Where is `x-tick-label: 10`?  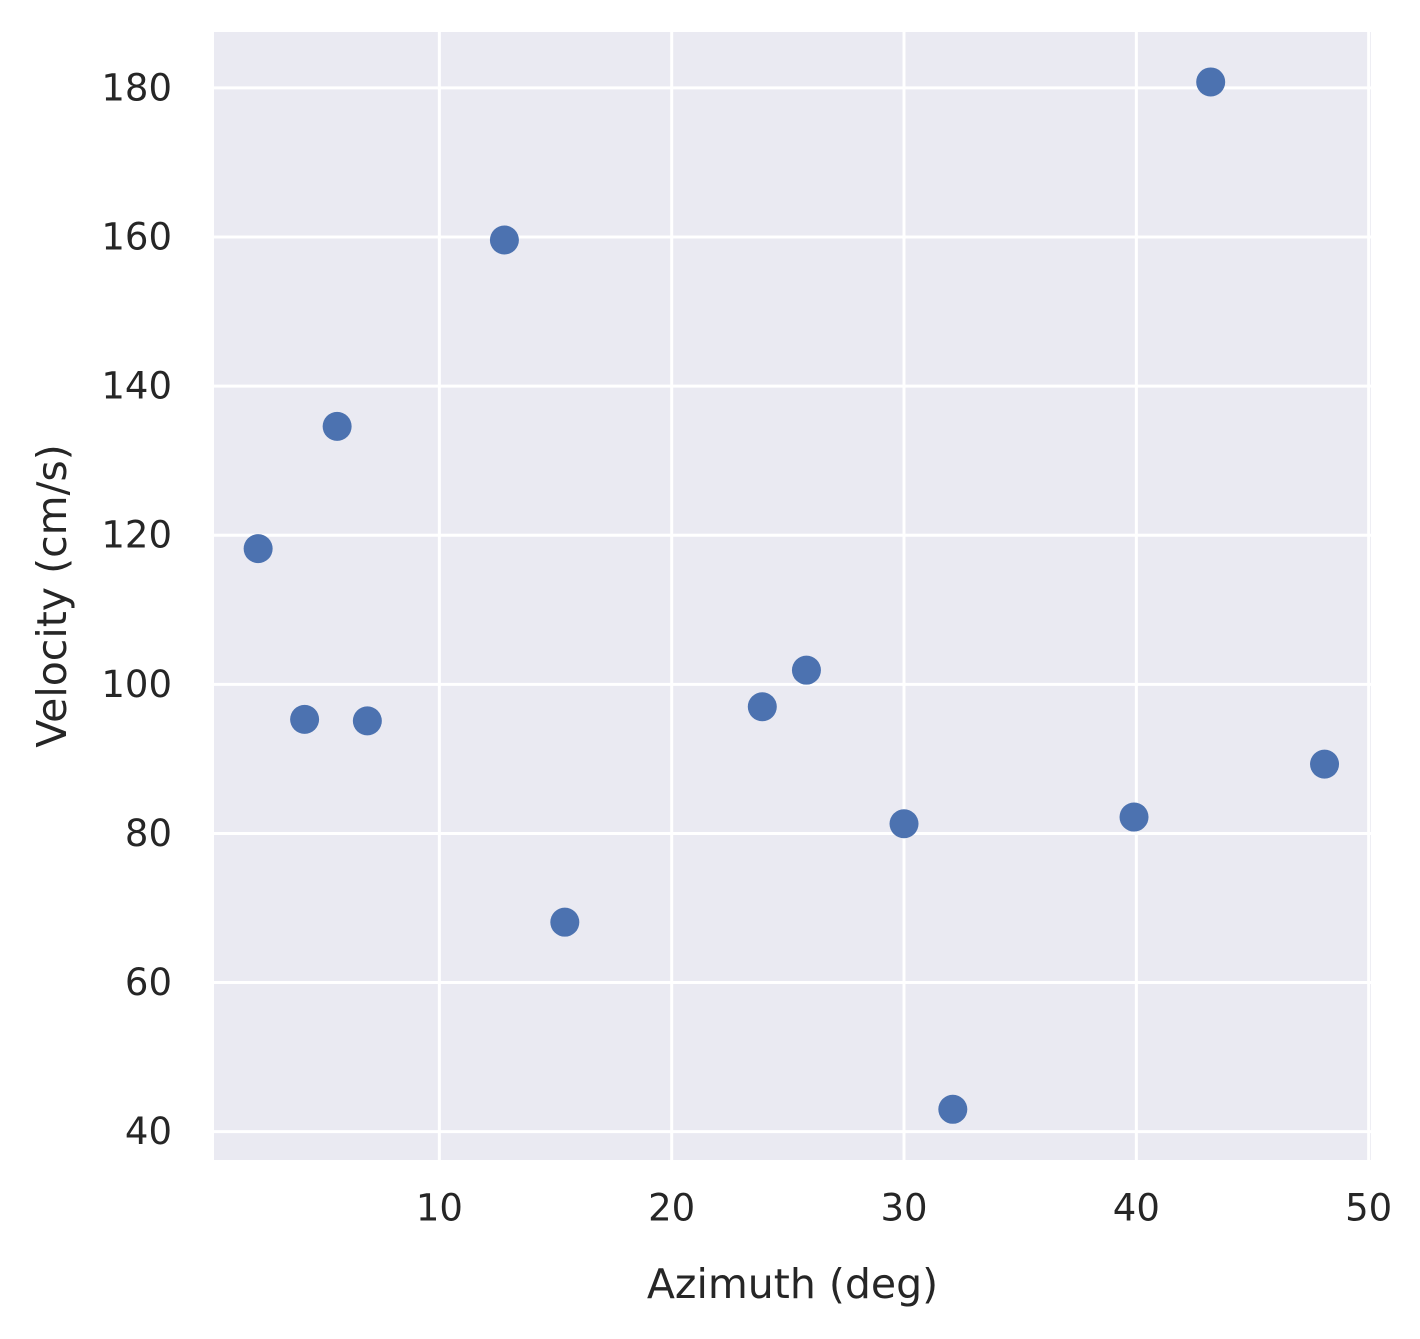
x-tick-label: 10 is located at coordinates (439, 1208).